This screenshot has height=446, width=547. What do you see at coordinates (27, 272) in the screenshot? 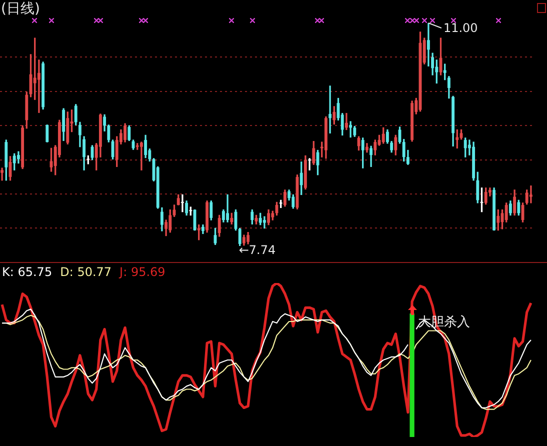
I see `text: K: 65.75` at bounding box center [27, 272].